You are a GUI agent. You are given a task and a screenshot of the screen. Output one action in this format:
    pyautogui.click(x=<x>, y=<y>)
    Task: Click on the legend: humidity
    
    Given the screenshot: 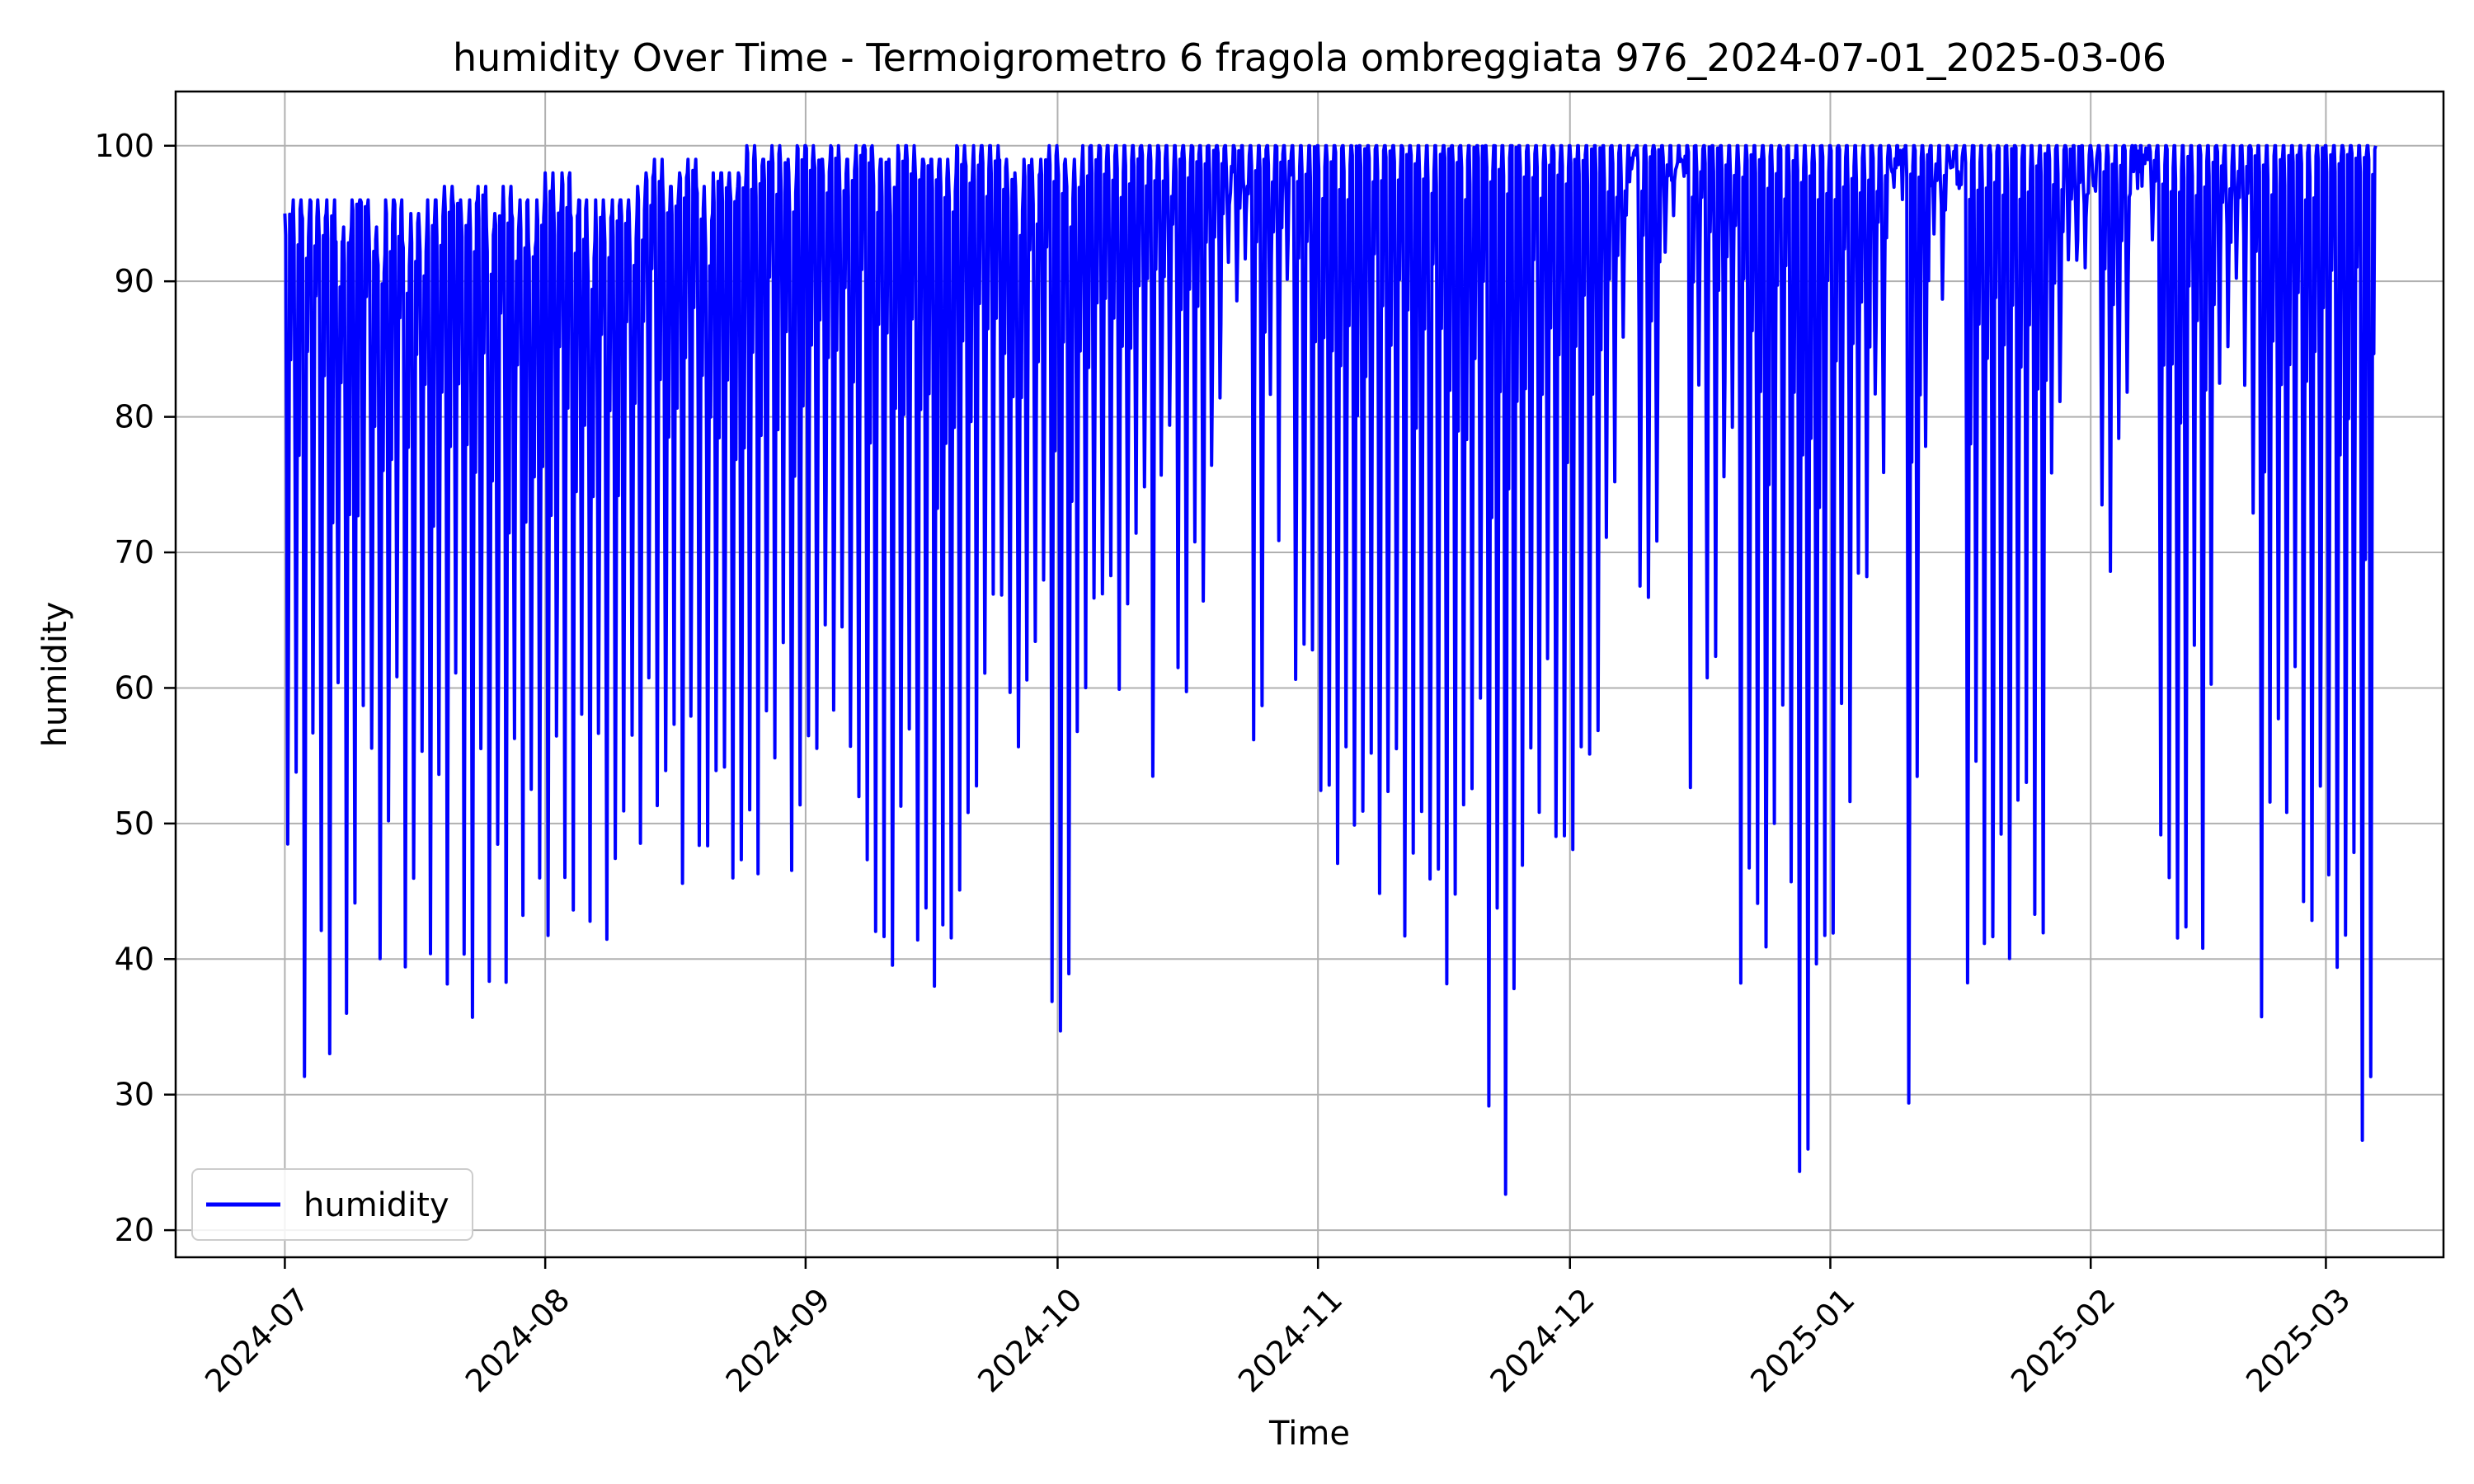 What is the action you would take?
    pyautogui.click(x=332, y=1204)
    